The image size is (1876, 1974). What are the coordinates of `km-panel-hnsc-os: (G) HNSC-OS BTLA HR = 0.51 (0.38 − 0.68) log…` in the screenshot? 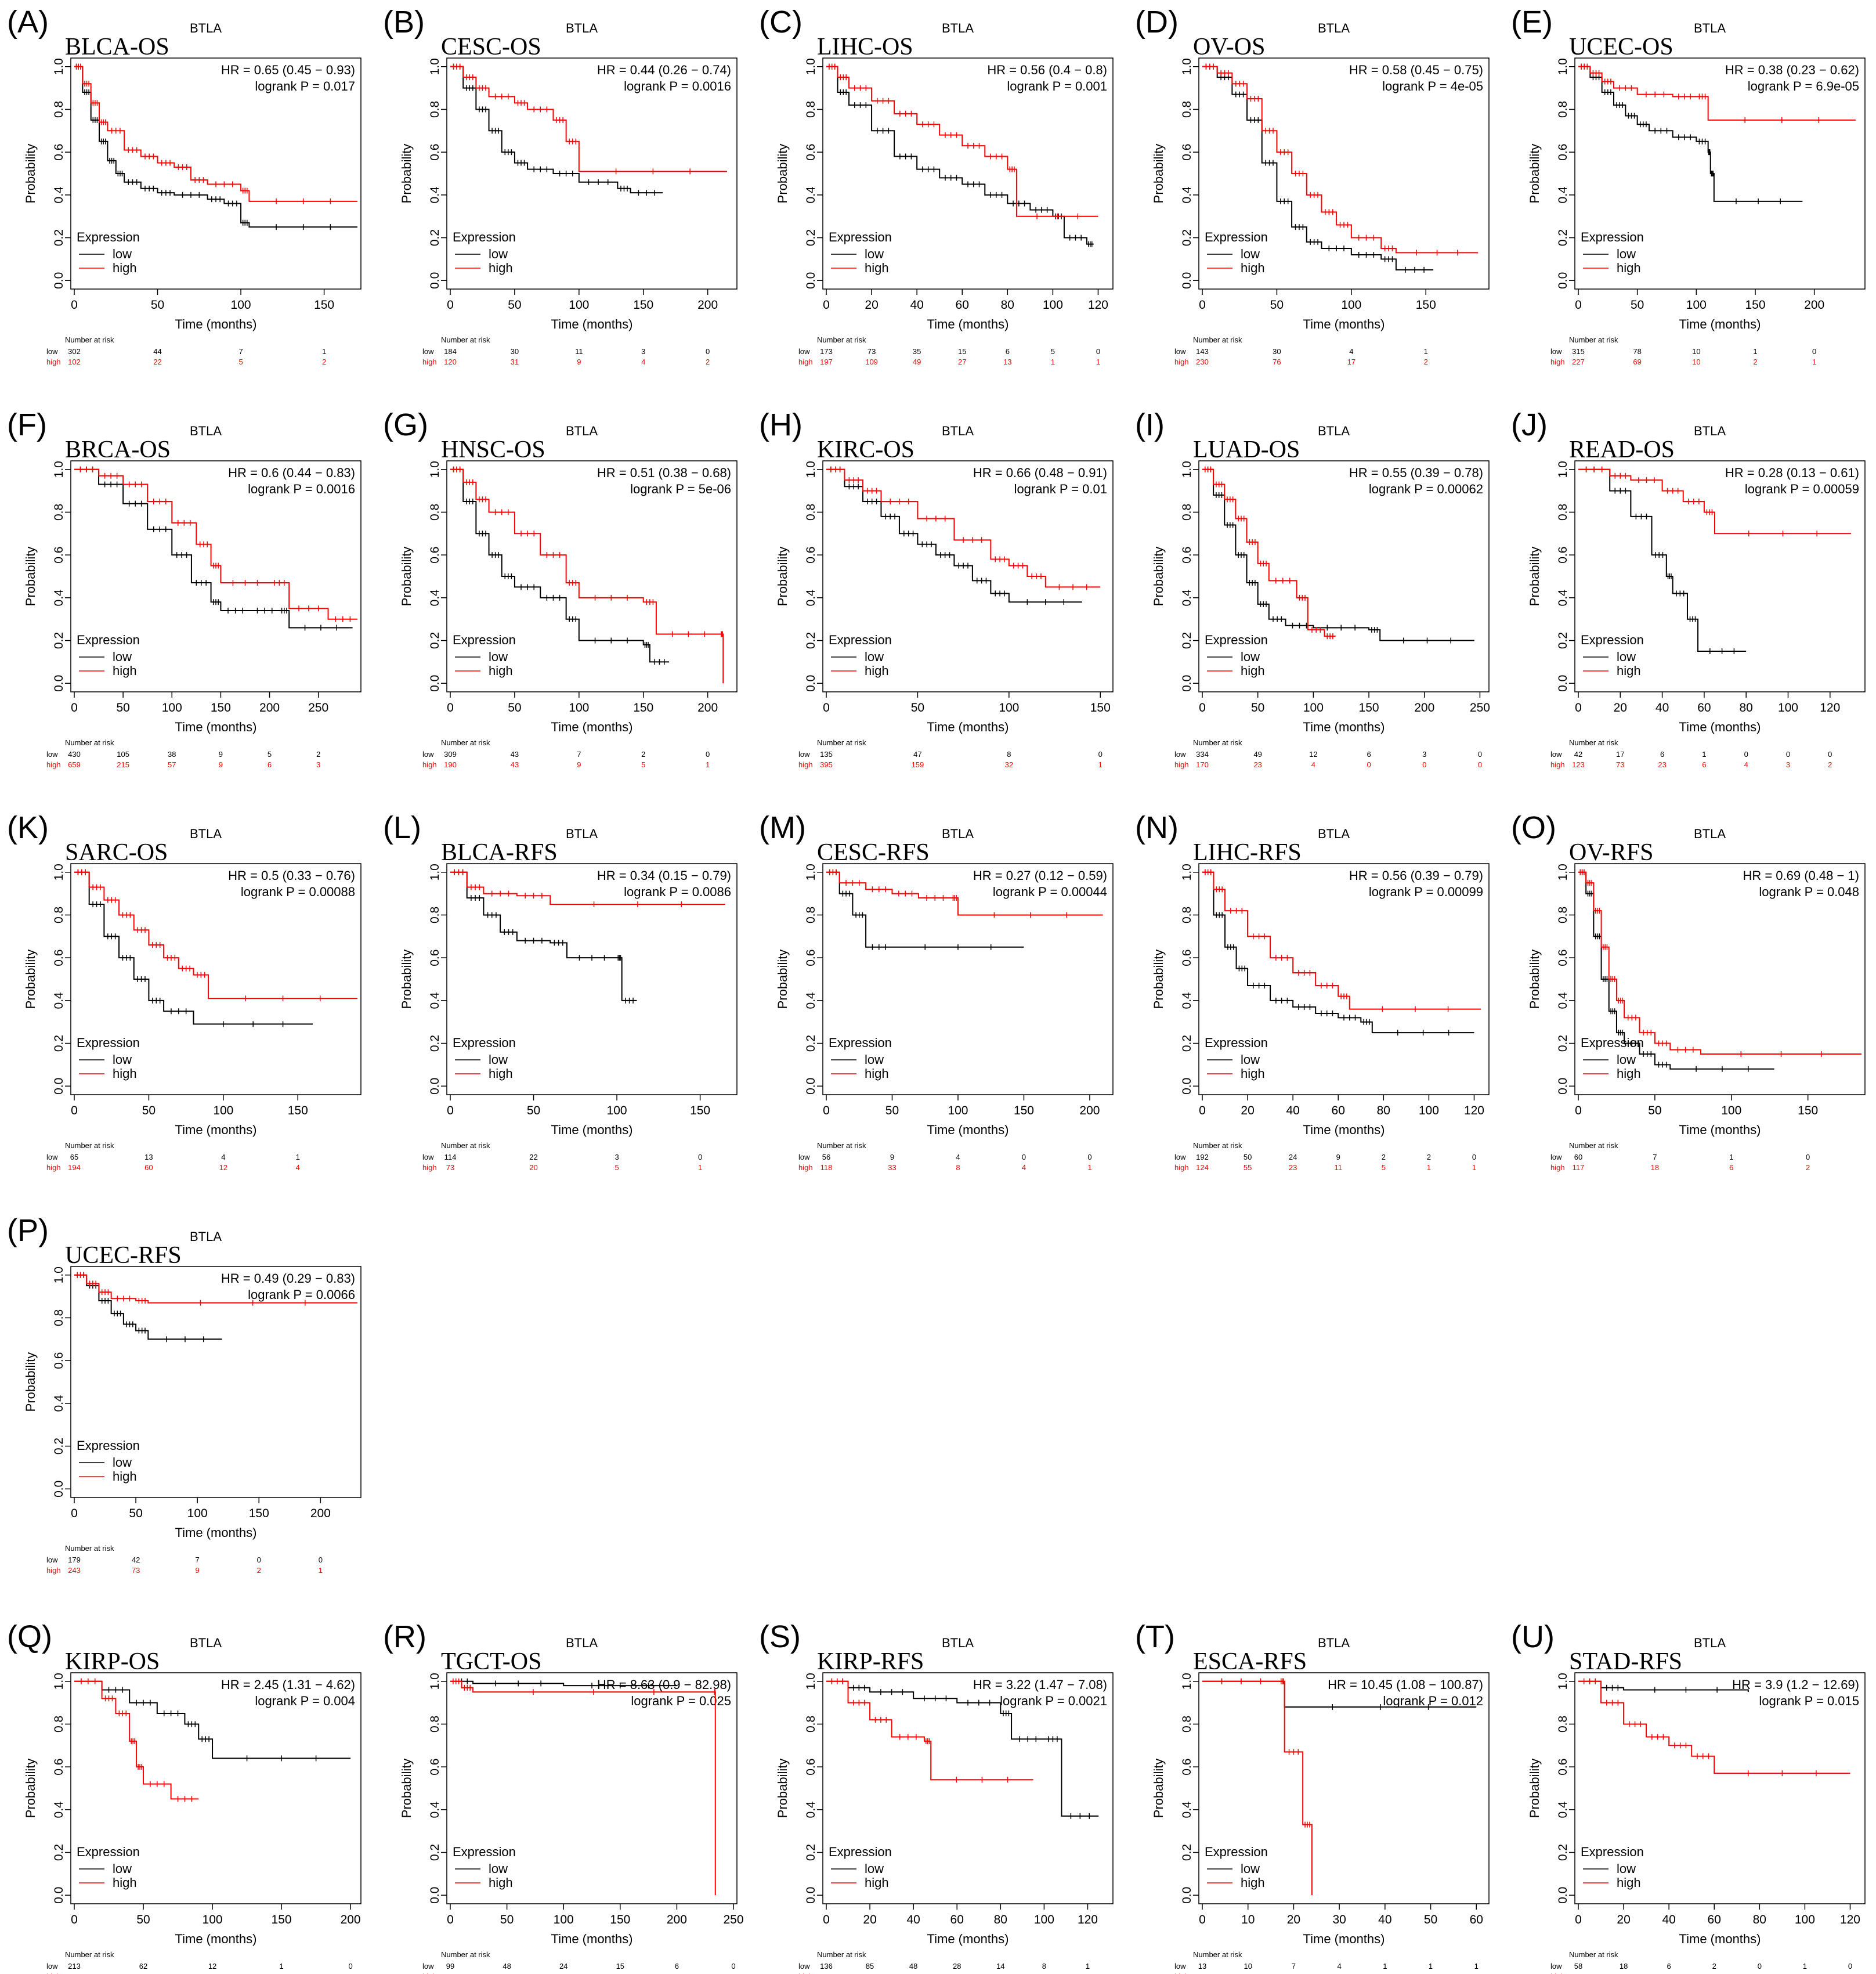 It's located at (566, 588).